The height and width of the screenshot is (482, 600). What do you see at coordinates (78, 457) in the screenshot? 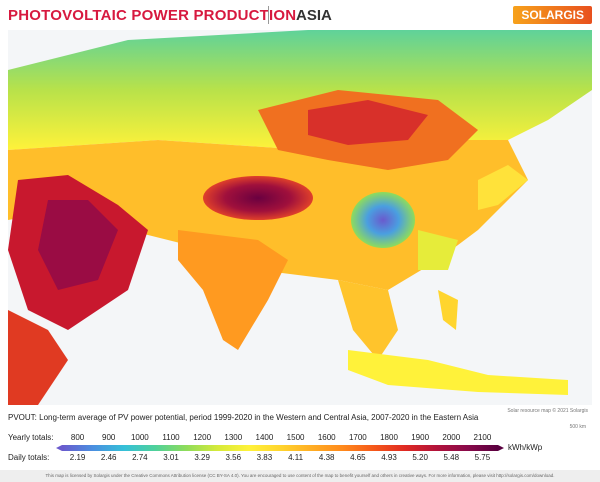
I see `daily-value: 2.19` at bounding box center [78, 457].